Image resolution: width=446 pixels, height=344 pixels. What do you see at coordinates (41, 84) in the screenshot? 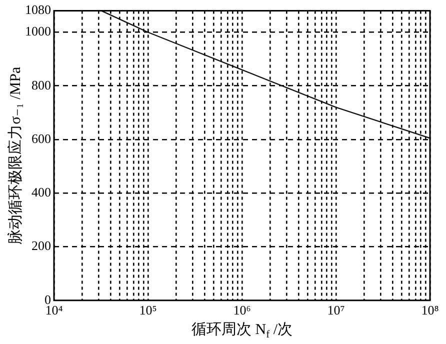
I see `y-tick-label: 800` at bounding box center [41, 84].